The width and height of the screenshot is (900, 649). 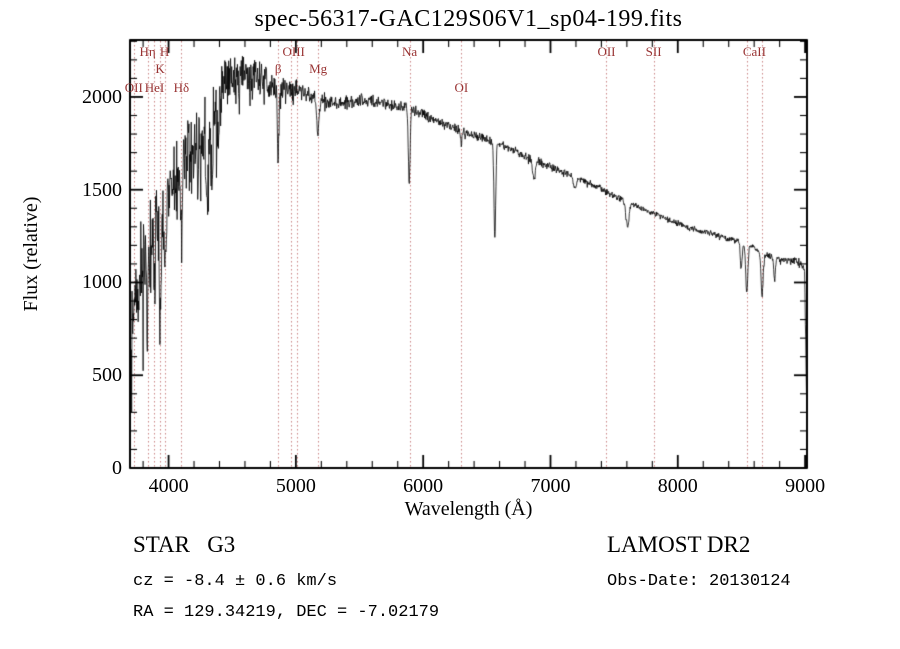 What do you see at coordinates (235, 581) in the screenshot?
I see `cz-value: cz = -8.4 ± 0.6 km/s` at bounding box center [235, 581].